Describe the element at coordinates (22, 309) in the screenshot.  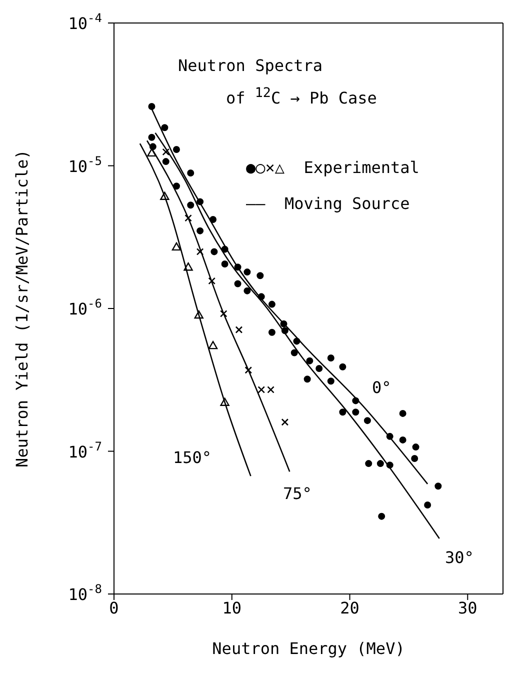
I see `y-axis-title: Neutron Yield (1/sr/MeV/Particle)` at that location.